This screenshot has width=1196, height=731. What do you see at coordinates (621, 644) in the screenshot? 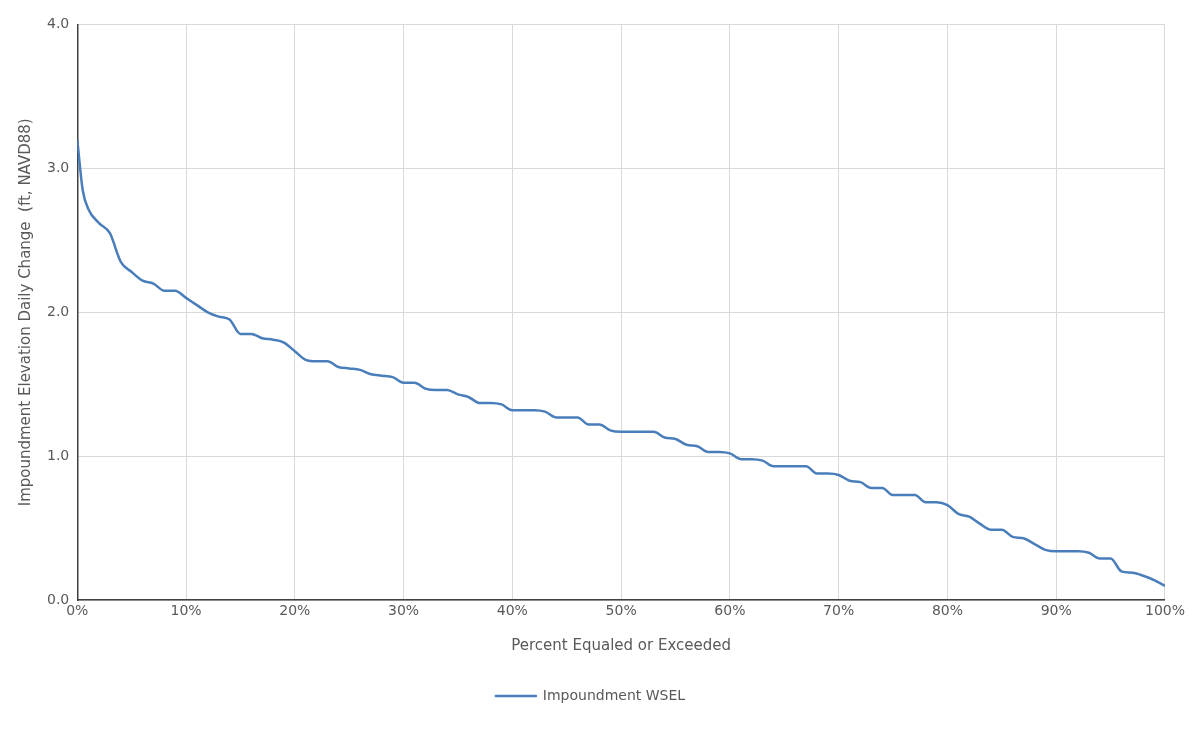
I see `x-axis-title: Percent Equaled or Exceeded` at bounding box center [621, 644].